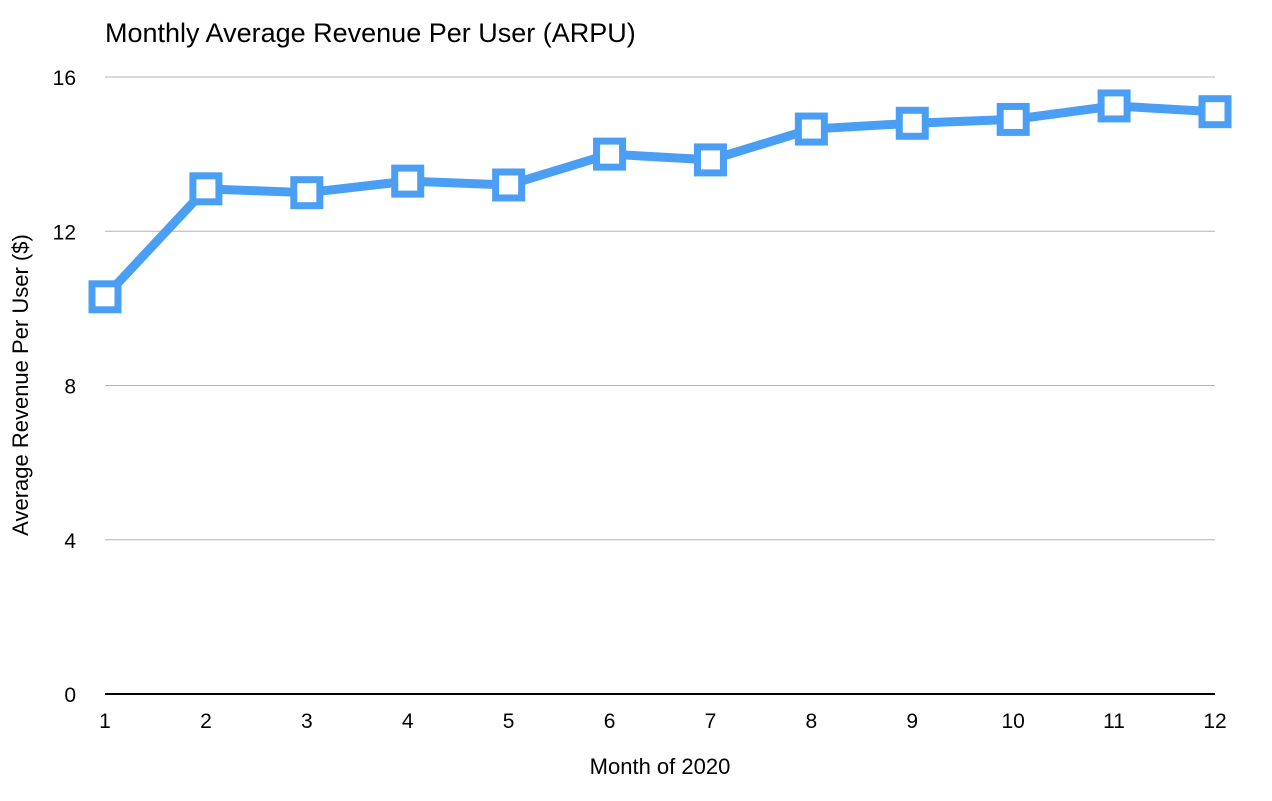  I want to click on y-axis-title: Average Revenue Per User ($), so click(20, 385).